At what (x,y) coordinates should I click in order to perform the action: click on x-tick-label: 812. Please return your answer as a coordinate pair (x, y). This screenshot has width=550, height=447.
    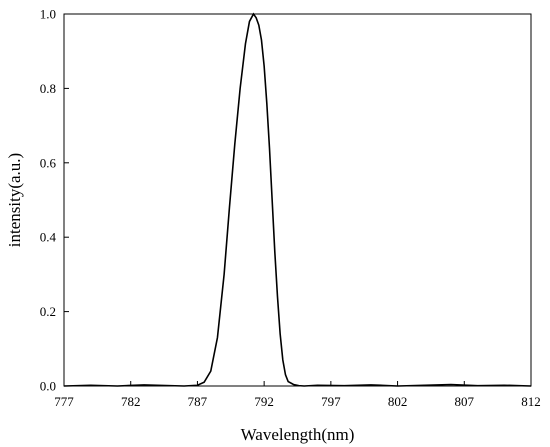
    Looking at the image, I should click on (531, 401).